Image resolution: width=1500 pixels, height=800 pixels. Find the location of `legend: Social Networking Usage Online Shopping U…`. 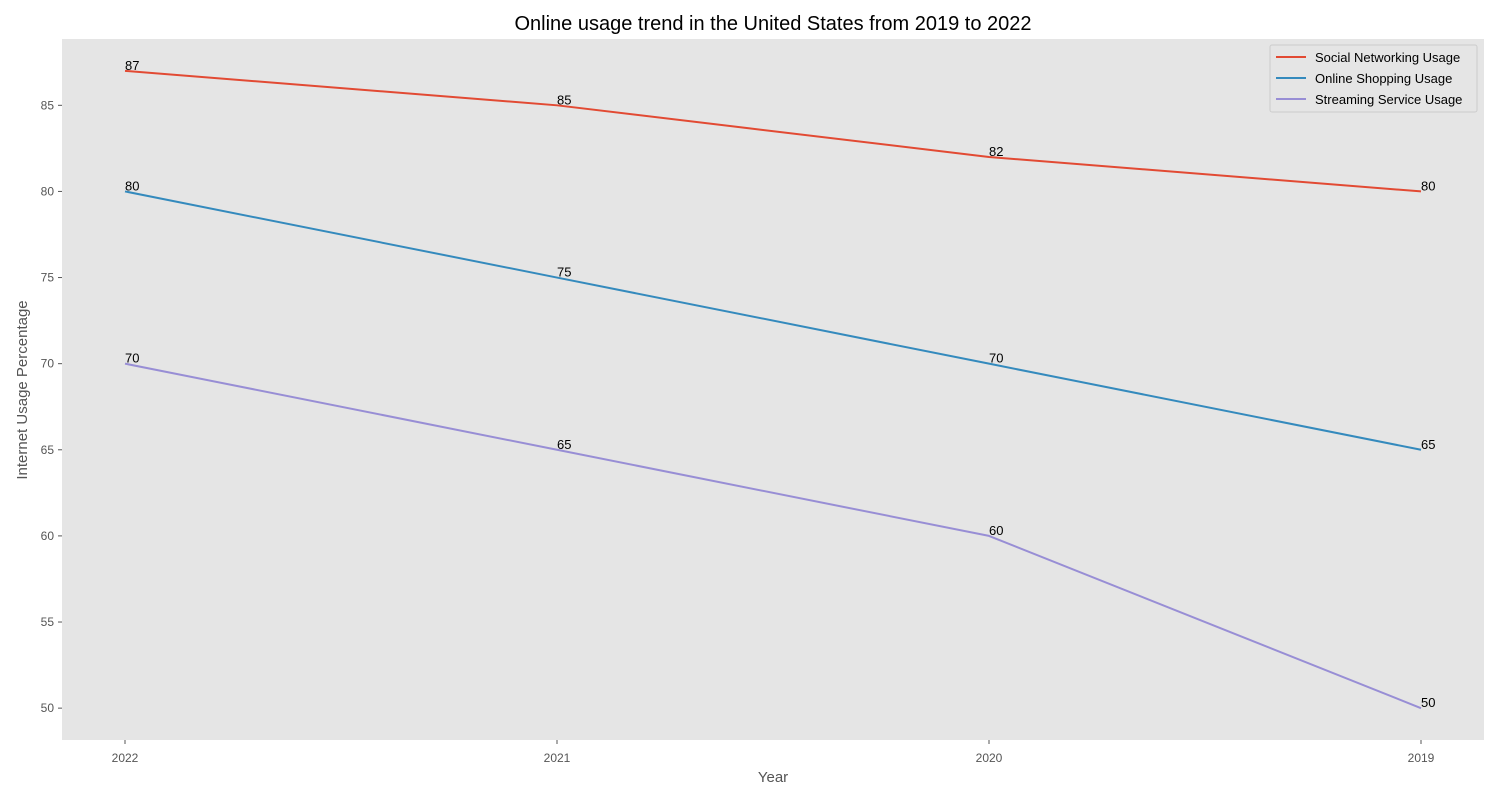

legend: Social Networking Usage Online Shopping U… is located at coordinates (1373, 78).